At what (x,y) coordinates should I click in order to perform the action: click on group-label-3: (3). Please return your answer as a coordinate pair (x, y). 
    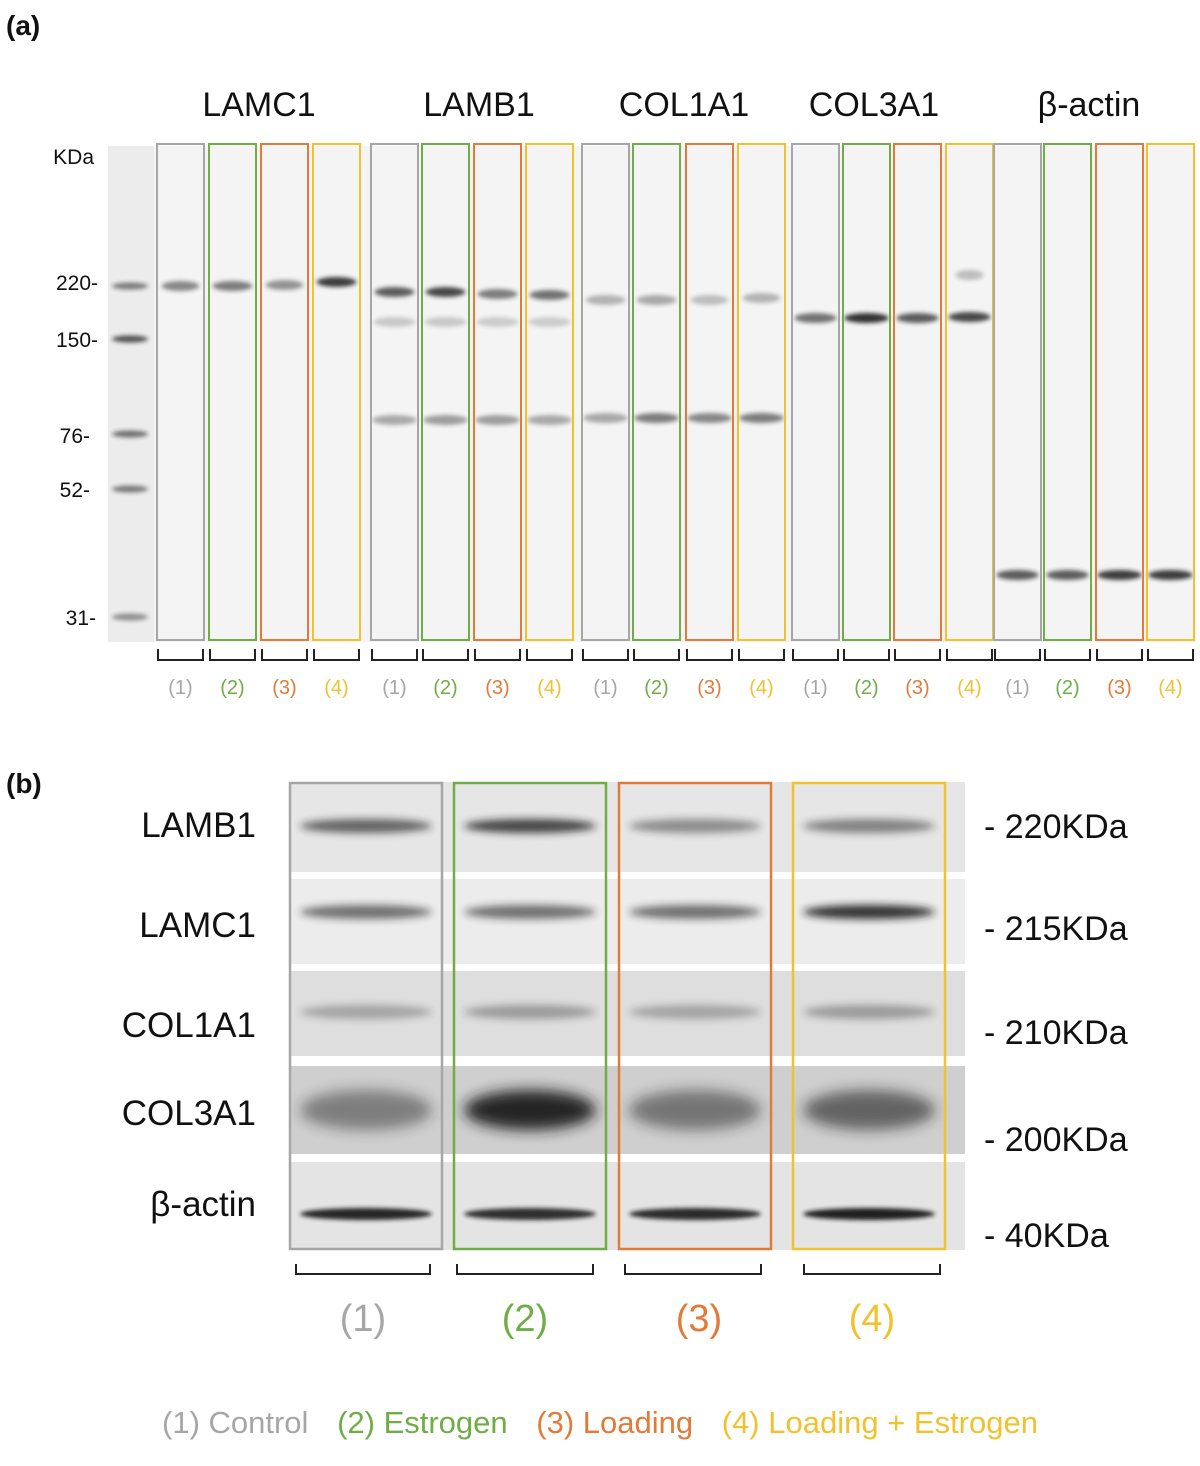
    Looking at the image, I should click on (699, 1319).